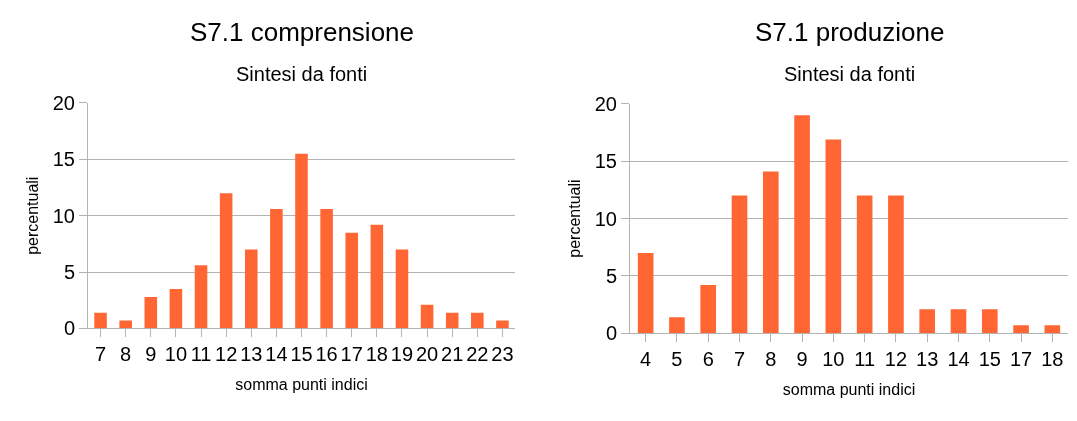 This screenshot has height=421, width=1077. Describe the element at coordinates (646, 359) in the screenshot. I see `x-tick-label: 4` at that location.